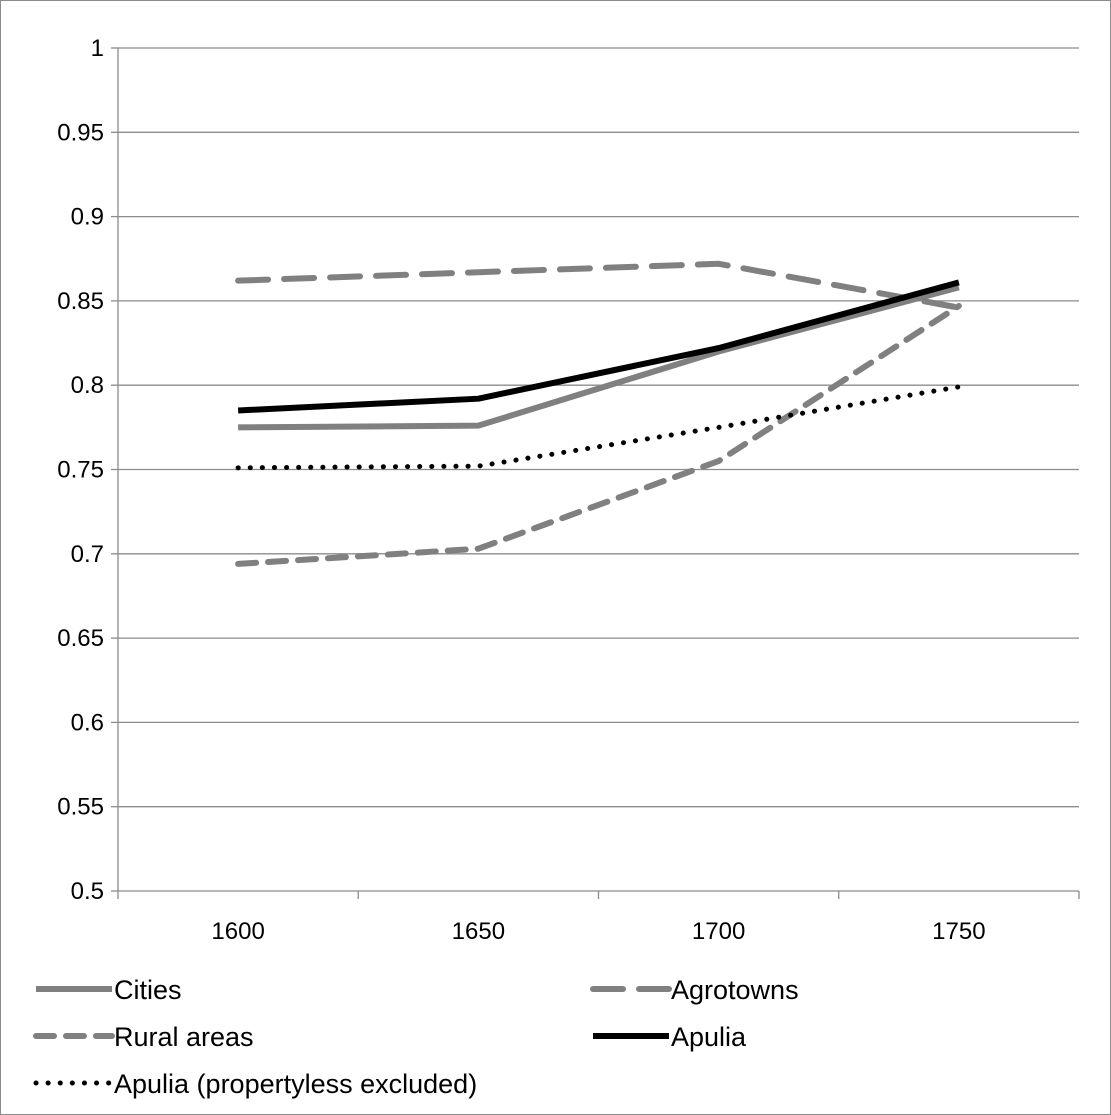  I want to click on series-line-cities, so click(599, 357).